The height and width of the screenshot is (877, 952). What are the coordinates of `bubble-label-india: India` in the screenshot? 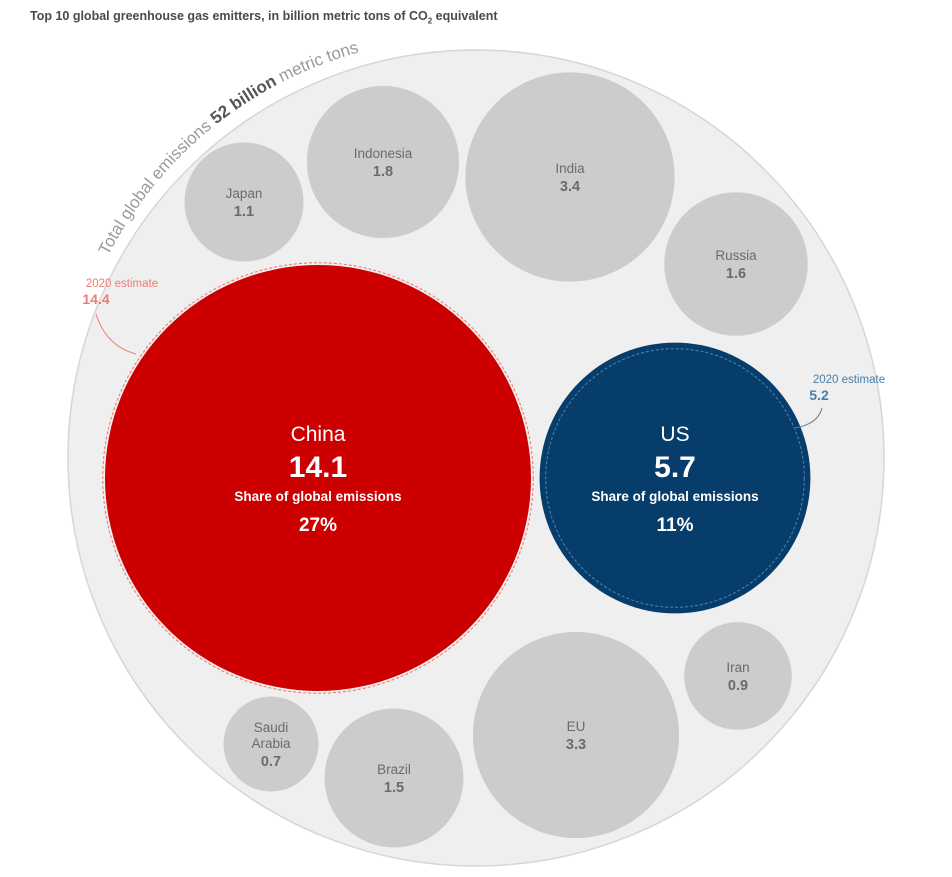 It's located at (570, 168).